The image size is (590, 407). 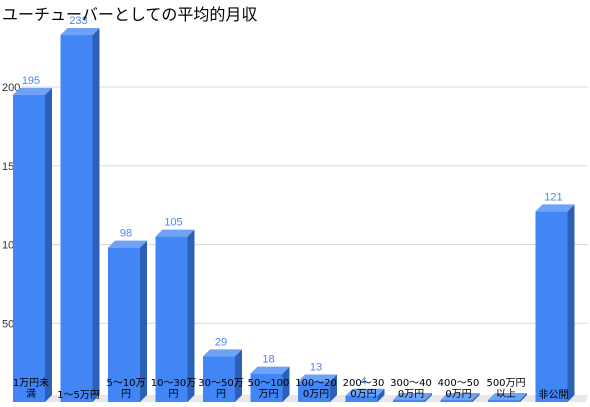 I want to click on category-label: 400～50, so click(x=459, y=383).